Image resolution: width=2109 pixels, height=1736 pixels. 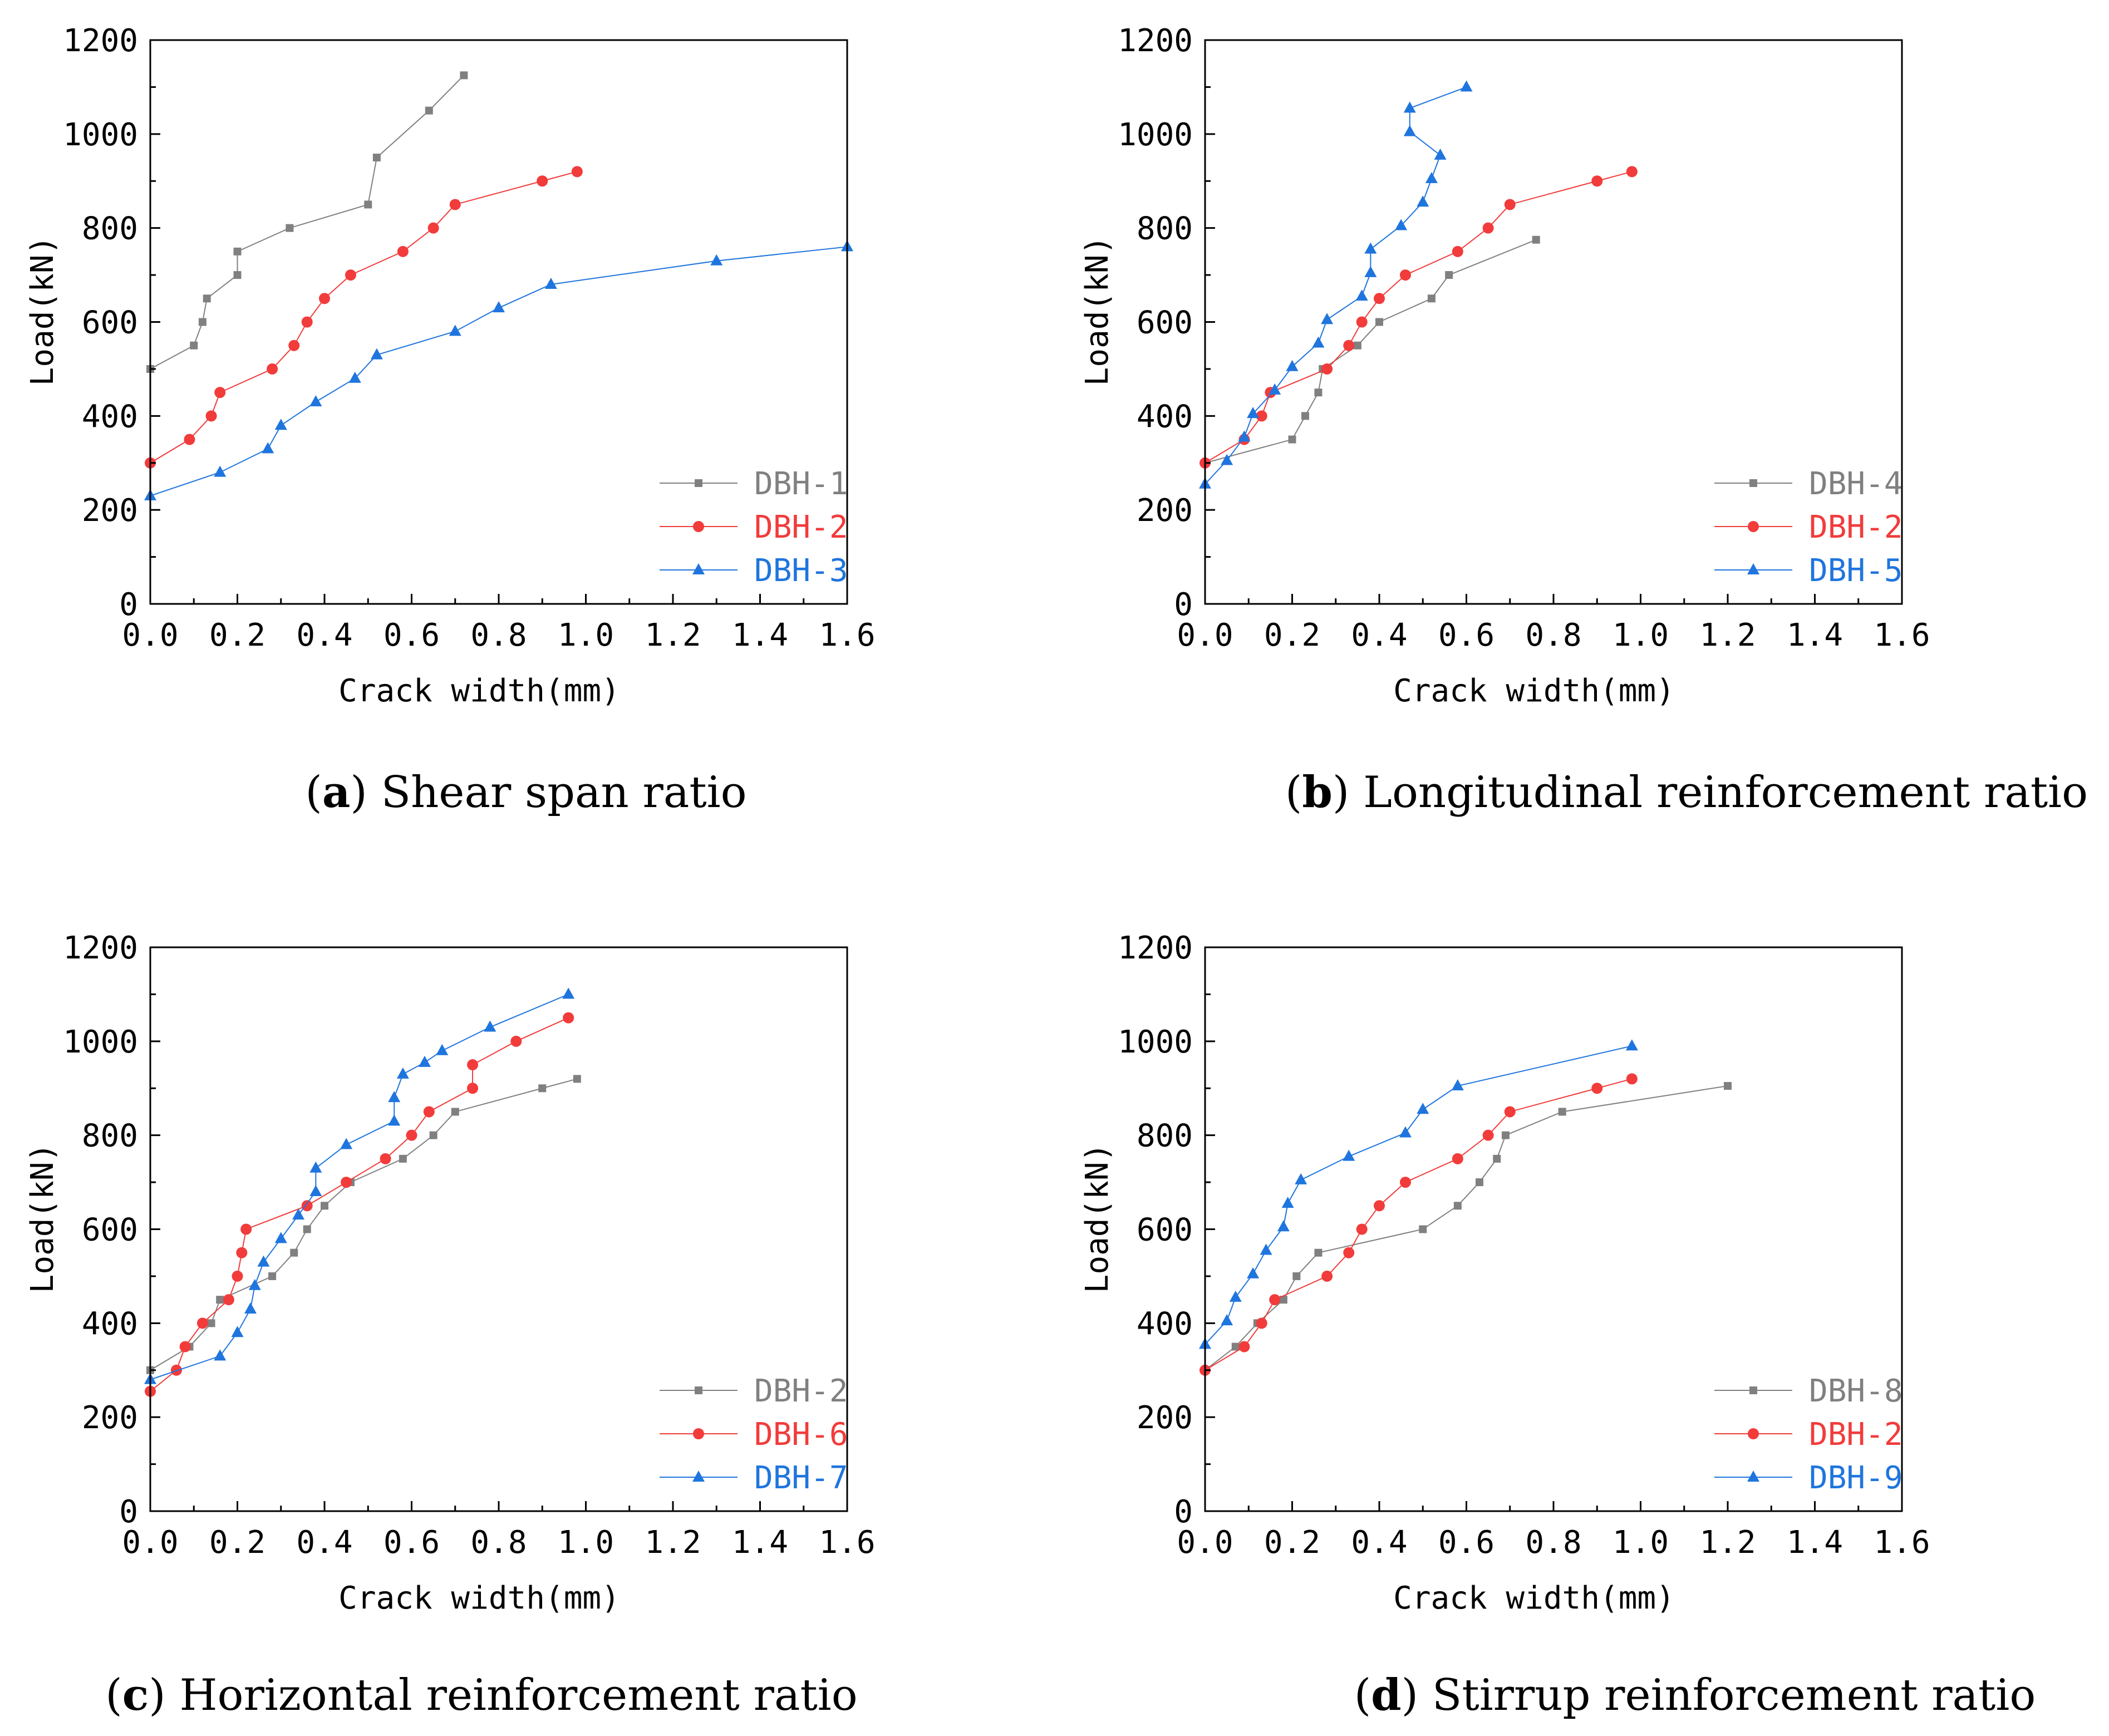 I want to click on x-tick-label: 0.0, so click(x=1205, y=1542).